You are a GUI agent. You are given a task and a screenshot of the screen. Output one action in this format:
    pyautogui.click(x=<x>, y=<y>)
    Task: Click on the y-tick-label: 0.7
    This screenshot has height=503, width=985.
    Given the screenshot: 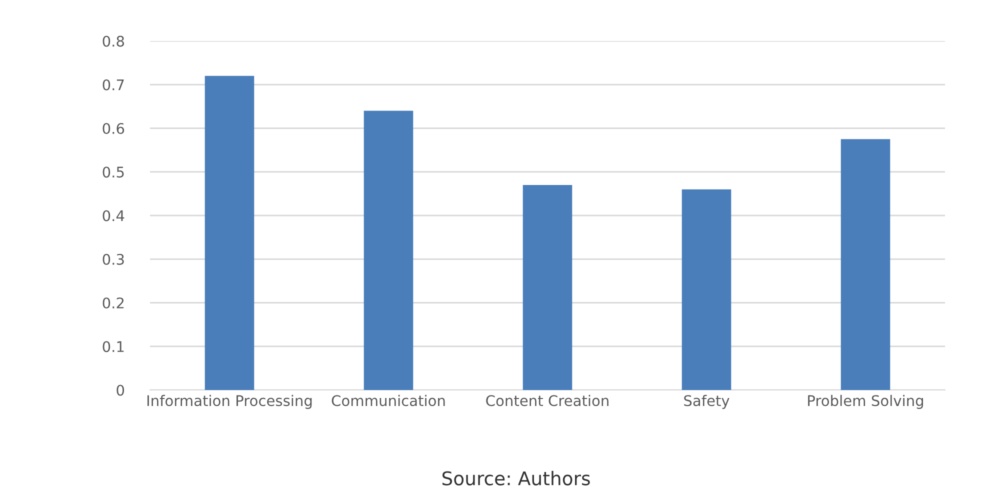 What is the action you would take?
    pyautogui.click(x=113, y=84)
    